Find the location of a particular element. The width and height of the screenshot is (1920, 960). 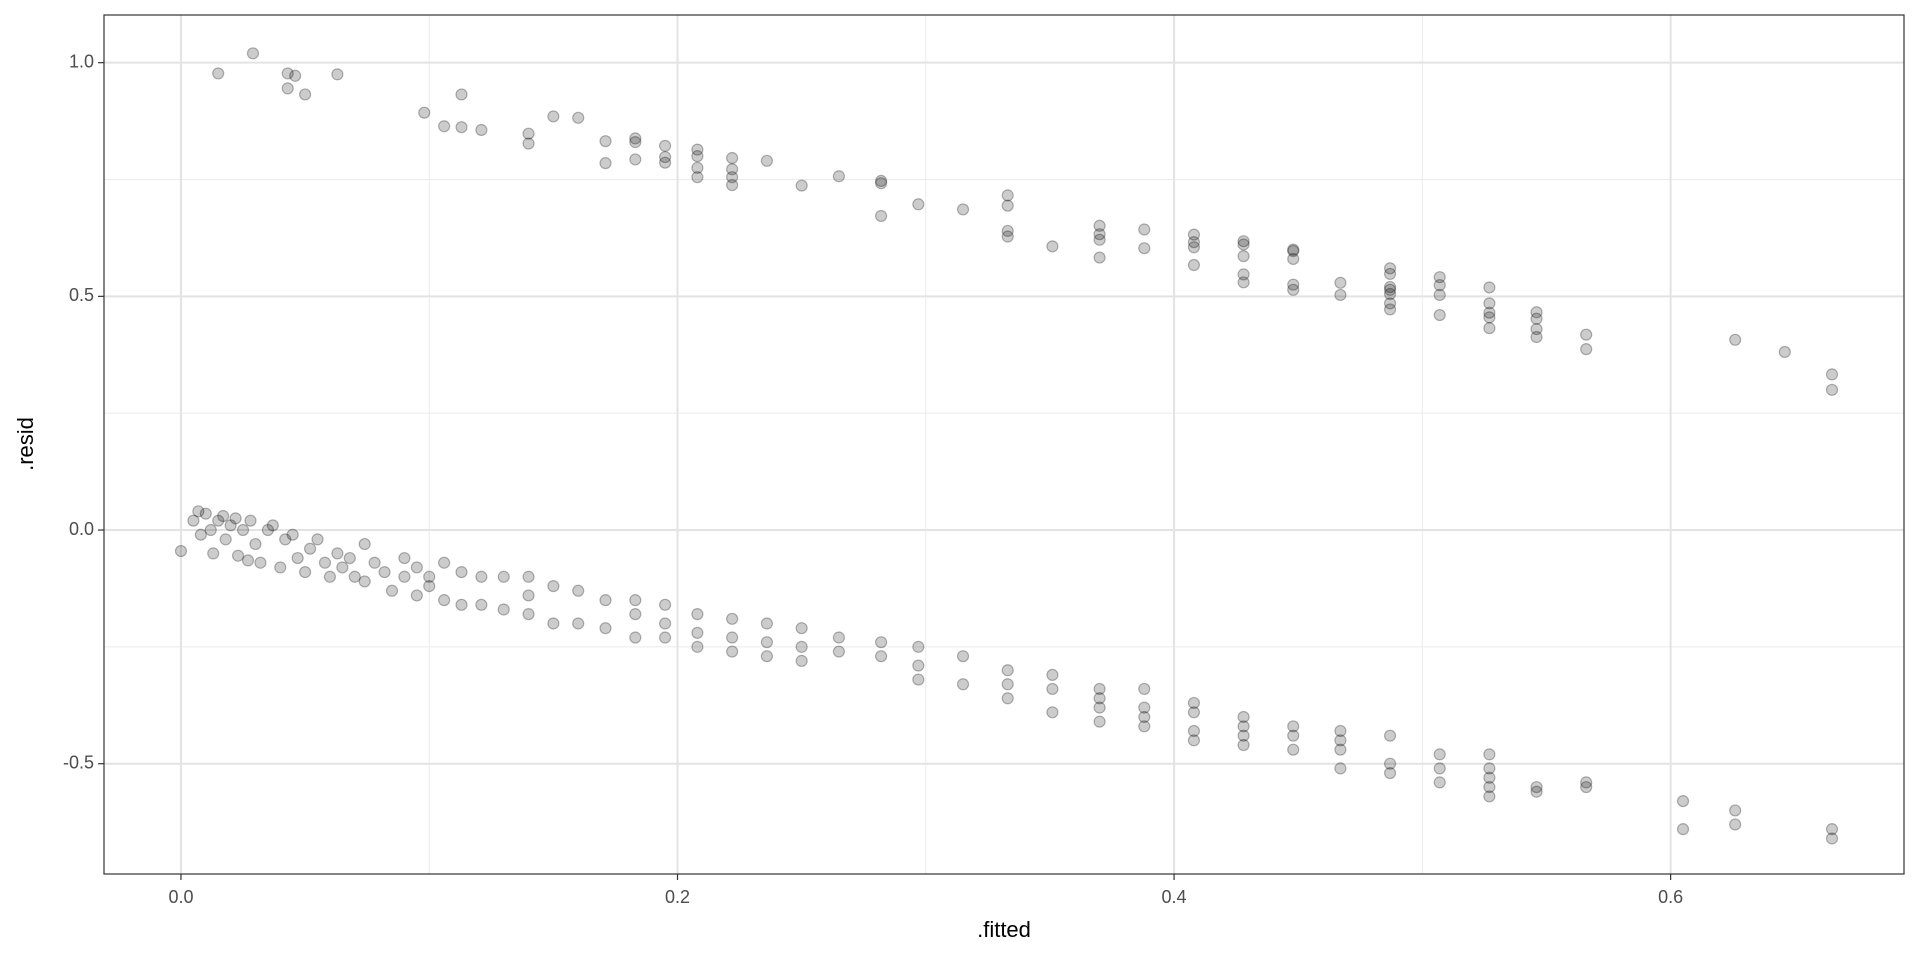

x-tick-label: 0.6 is located at coordinates (1670, 897).